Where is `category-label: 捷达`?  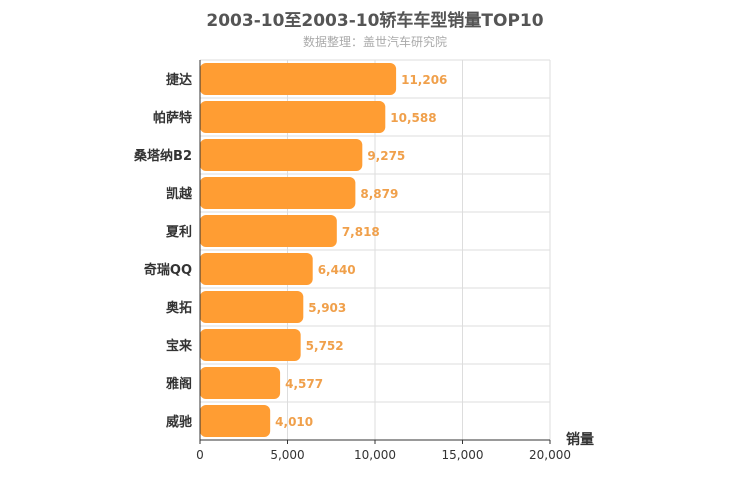
category-label: 捷达 is located at coordinates (179, 80).